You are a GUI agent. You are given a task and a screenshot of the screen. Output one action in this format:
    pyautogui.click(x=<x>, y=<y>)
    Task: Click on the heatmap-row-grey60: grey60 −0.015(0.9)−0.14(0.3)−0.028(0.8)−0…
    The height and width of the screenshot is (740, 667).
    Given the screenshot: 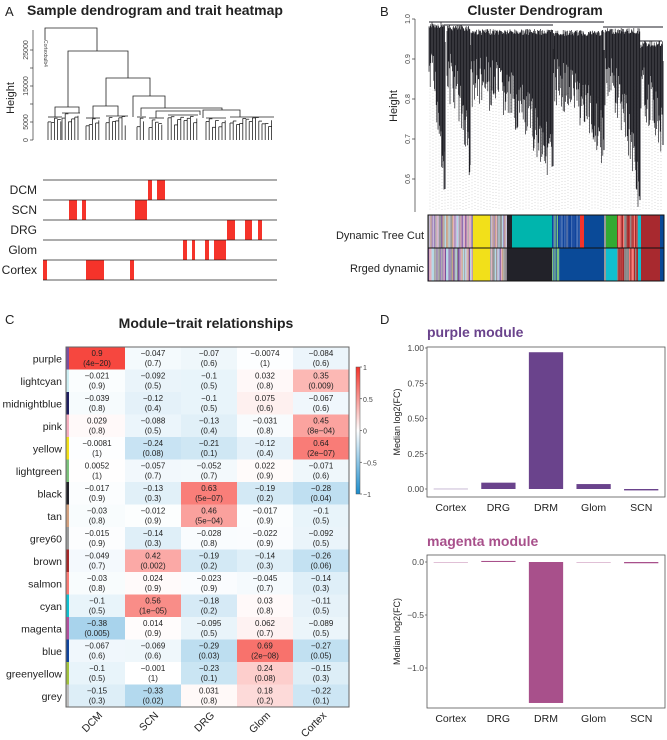 What is the action you would take?
    pyautogui.click(x=190, y=538)
    